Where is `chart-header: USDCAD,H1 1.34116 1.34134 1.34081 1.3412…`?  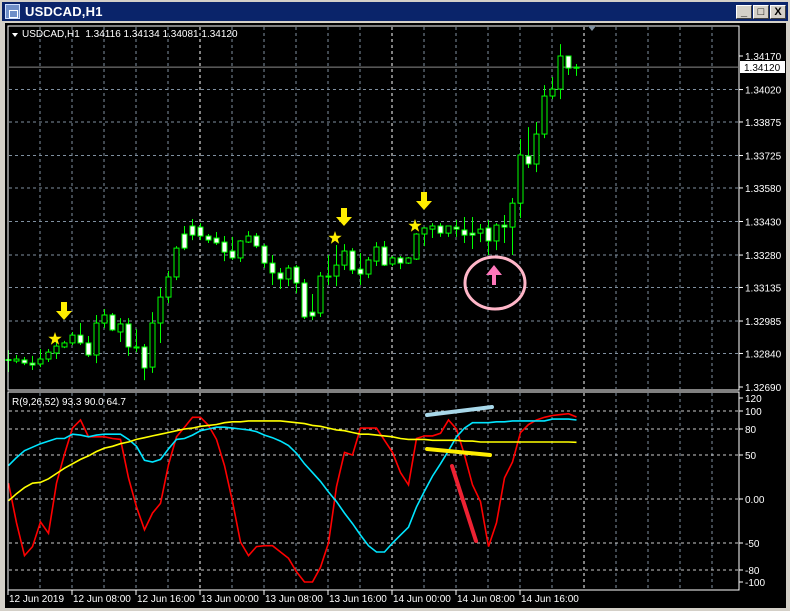
chart-header: USDCAD,H1 1.34116 1.34134 1.34081 1.3412… is located at coordinates (130, 34).